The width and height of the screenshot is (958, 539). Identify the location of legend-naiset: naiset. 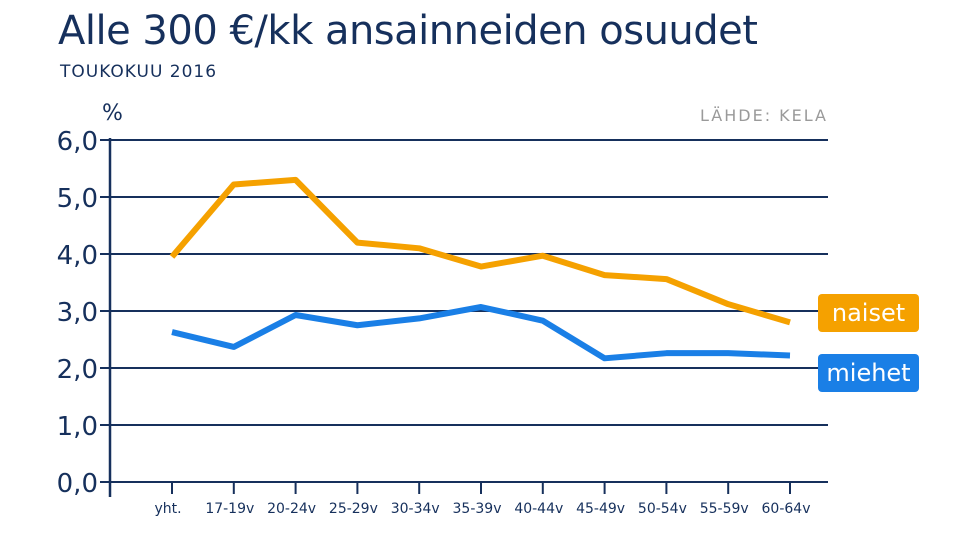
(868, 313).